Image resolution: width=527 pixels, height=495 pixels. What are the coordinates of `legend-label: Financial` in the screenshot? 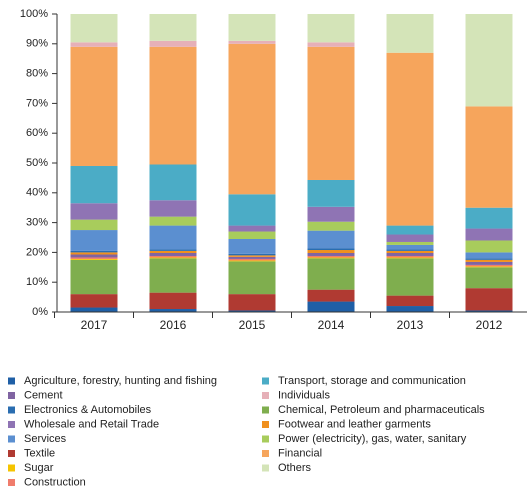 It's located at (300, 453).